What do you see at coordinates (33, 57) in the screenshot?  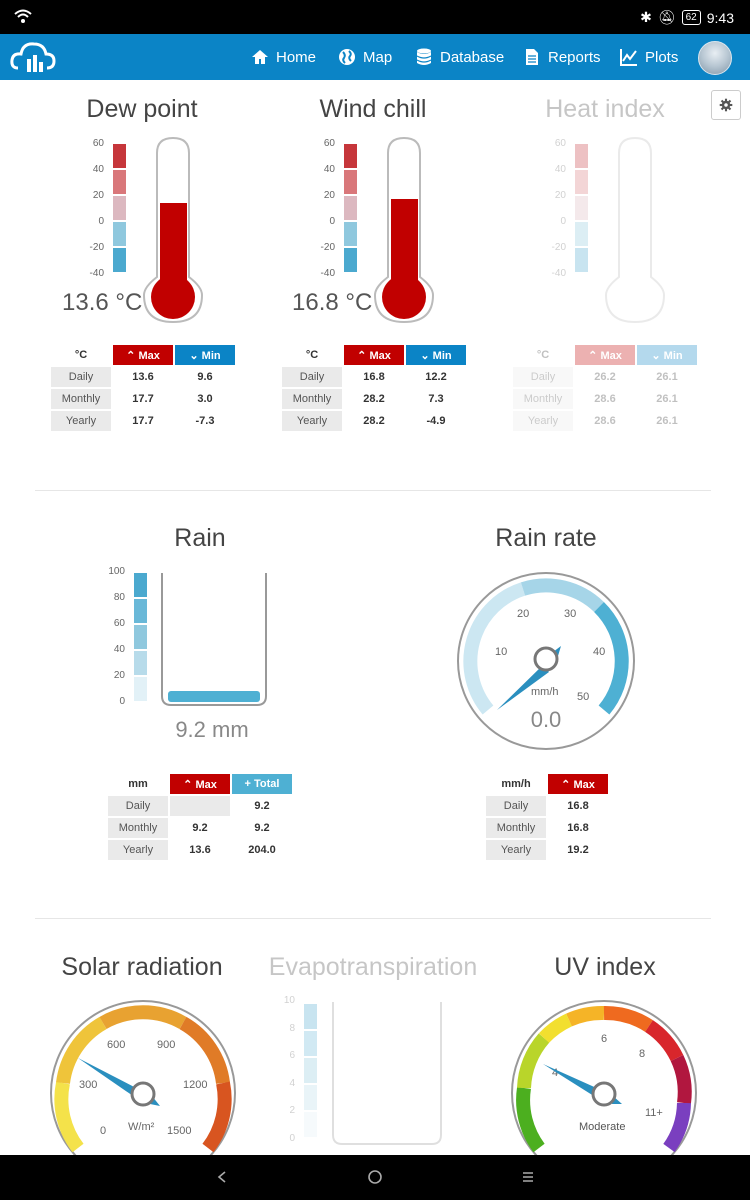 I see `cloud-logo-icon` at bounding box center [33, 57].